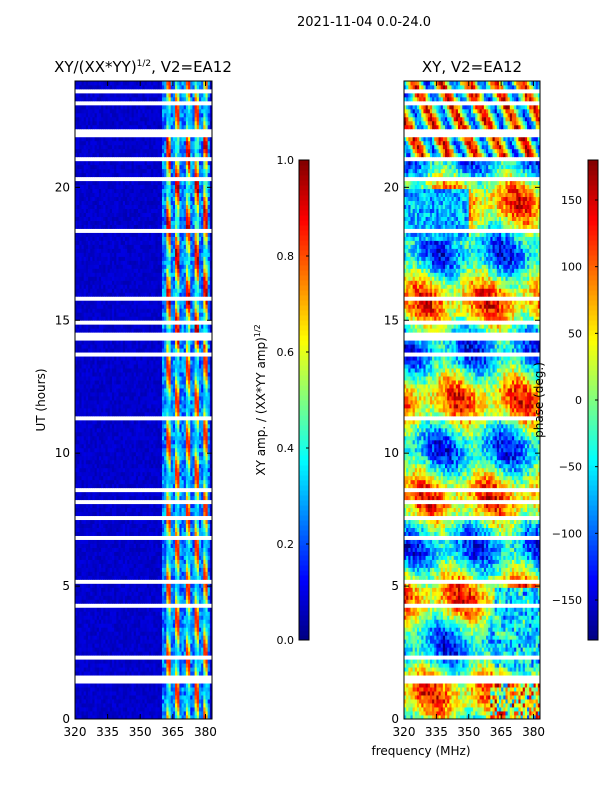 This screenshot has height=800, width=600. What do you see at coordinates (144, 494) in the screenshot?
I see `amp-row` at bounding box center [144, 494].